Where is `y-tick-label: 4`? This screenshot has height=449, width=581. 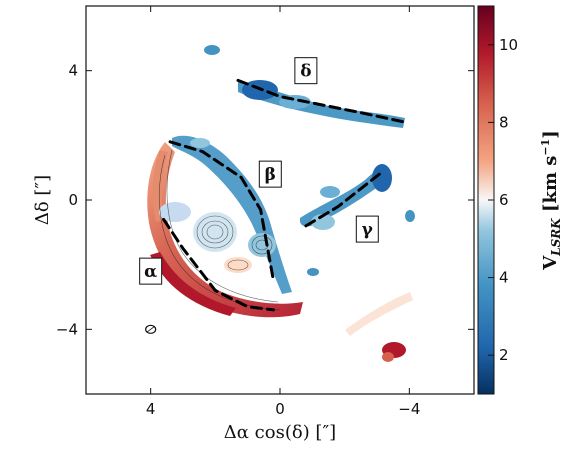
y-tick-label: 4 is located at coordinates (73, 71).